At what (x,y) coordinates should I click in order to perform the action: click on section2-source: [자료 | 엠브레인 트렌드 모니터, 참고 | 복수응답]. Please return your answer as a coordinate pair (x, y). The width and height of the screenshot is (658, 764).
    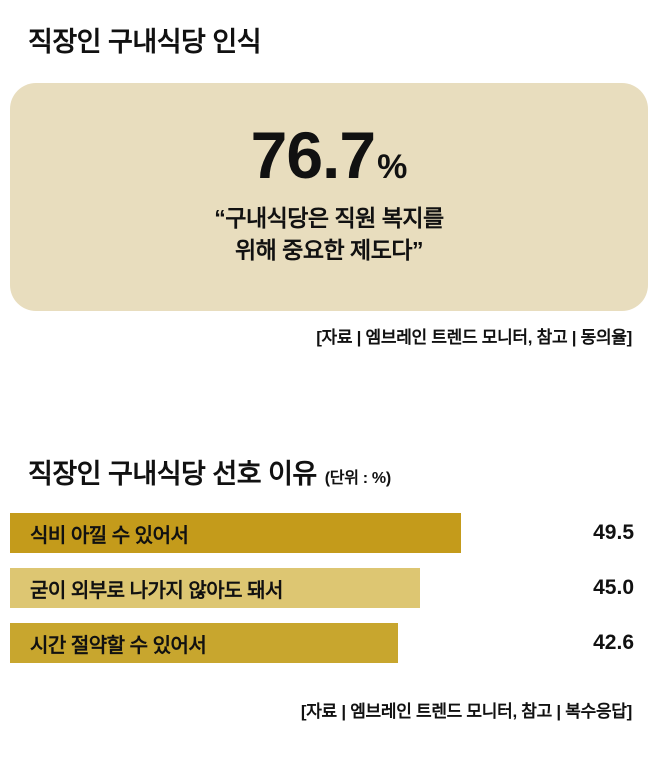
    Looking at the image, I should click on (466, 711).